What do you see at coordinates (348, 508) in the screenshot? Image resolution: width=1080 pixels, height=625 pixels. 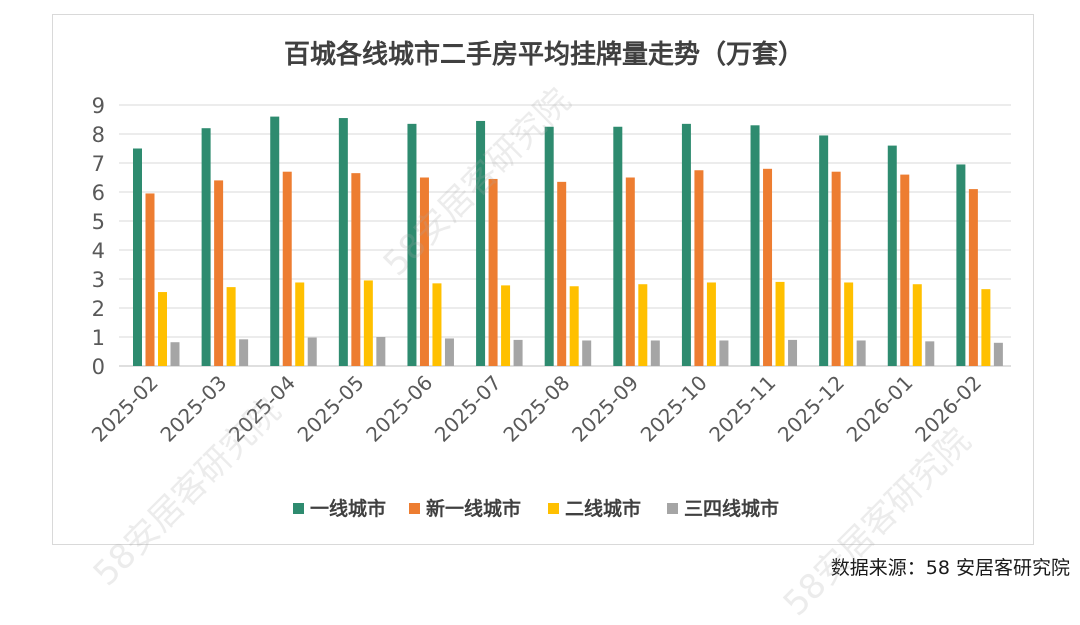 I see `legend-label: 一线城市` at bounding box center [348, 508].